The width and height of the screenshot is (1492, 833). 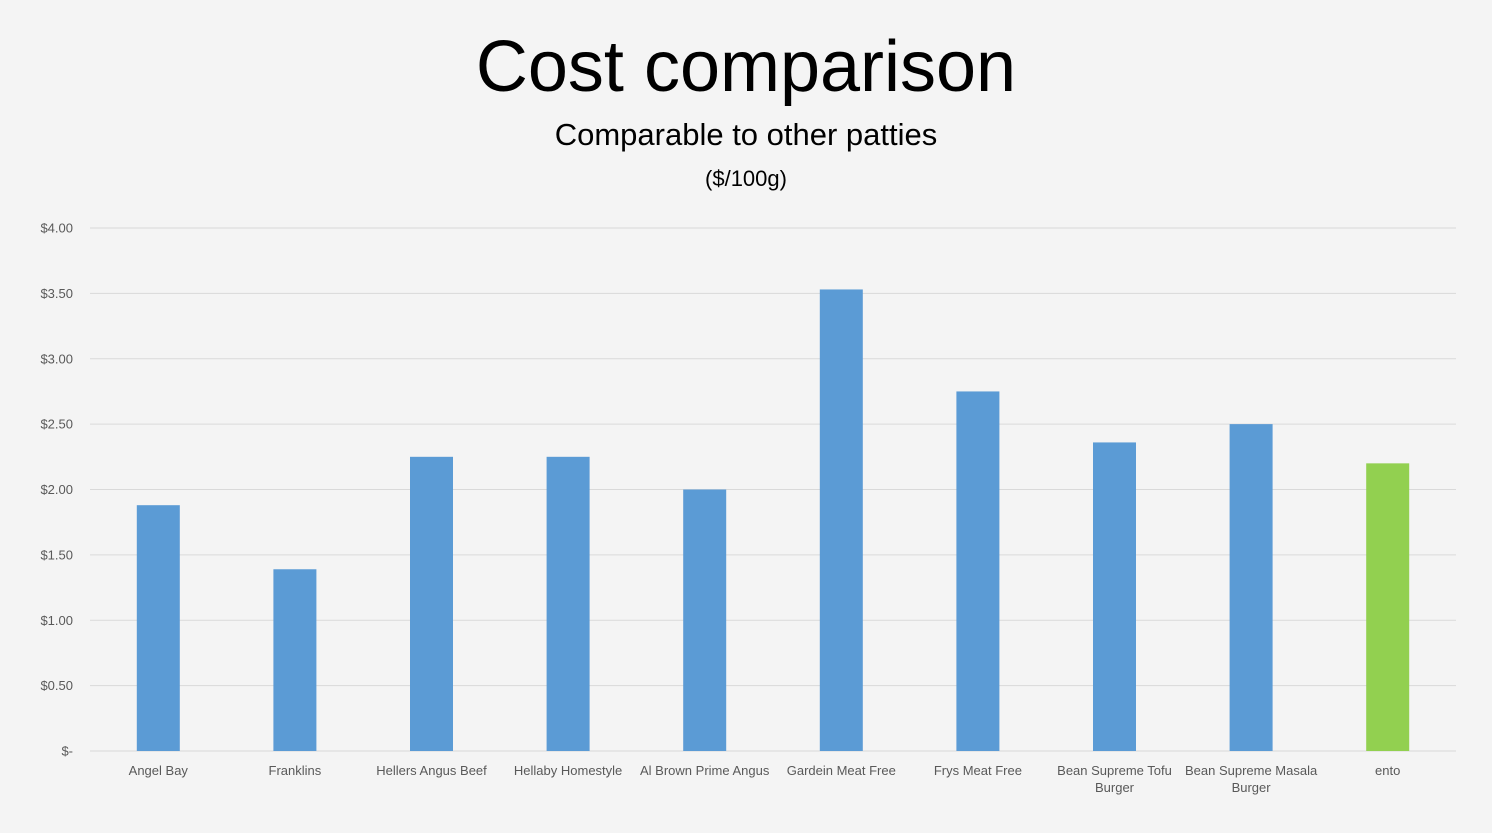 What do you see at coordinates (56, 685) in the screenshot?
I see `y-tick-label: $0.50` at bounding box center [56, 685].